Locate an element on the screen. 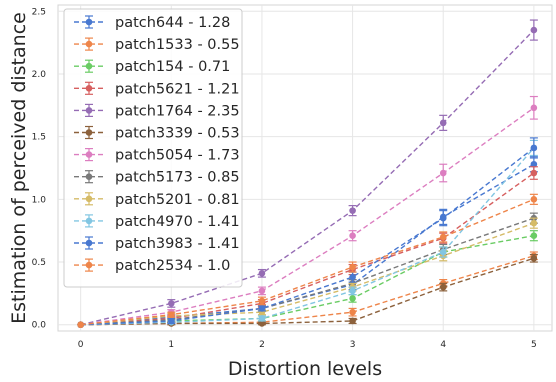  legend-label: patch1533 - 0.55 is located at coordinates (177, 45).